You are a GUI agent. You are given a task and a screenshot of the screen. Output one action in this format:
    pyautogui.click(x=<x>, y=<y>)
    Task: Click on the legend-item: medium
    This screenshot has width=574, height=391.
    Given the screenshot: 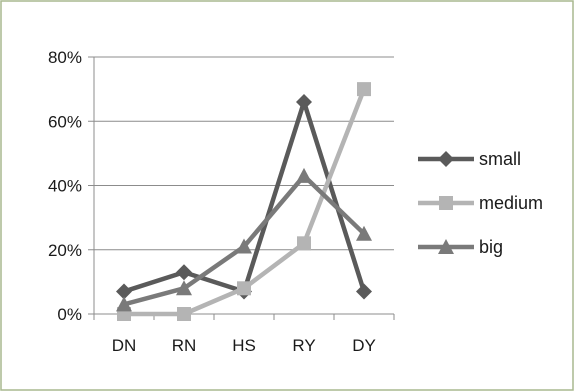 What is the action you would take?
    pyautogui.click(x=480, y=203)
    